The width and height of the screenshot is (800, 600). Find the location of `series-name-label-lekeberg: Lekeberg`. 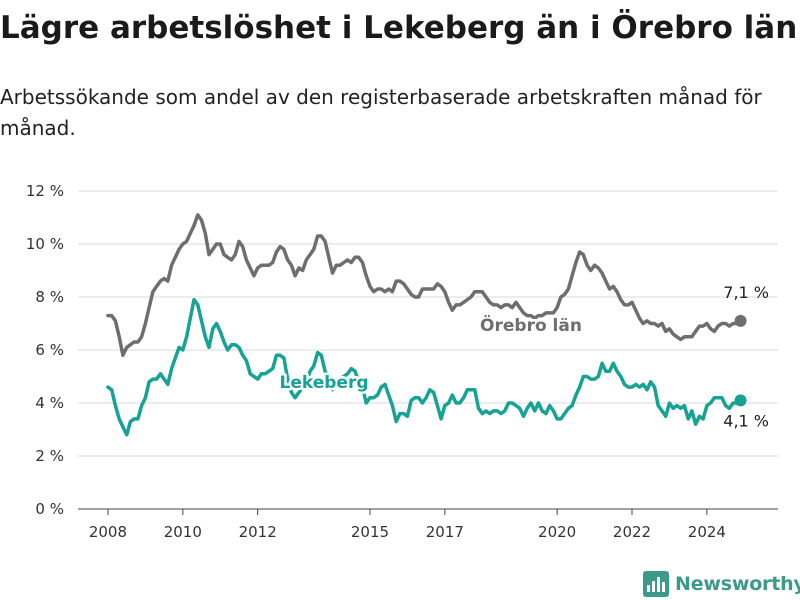

series-name-label-lekeberg: Lekeberg is located at coordinates (324, 383).